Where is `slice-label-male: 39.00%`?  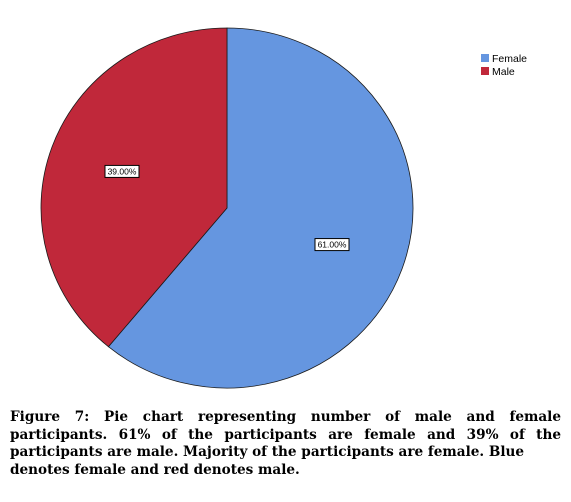
slice-label-male: 39.00% is located at coordinates (122, 171).